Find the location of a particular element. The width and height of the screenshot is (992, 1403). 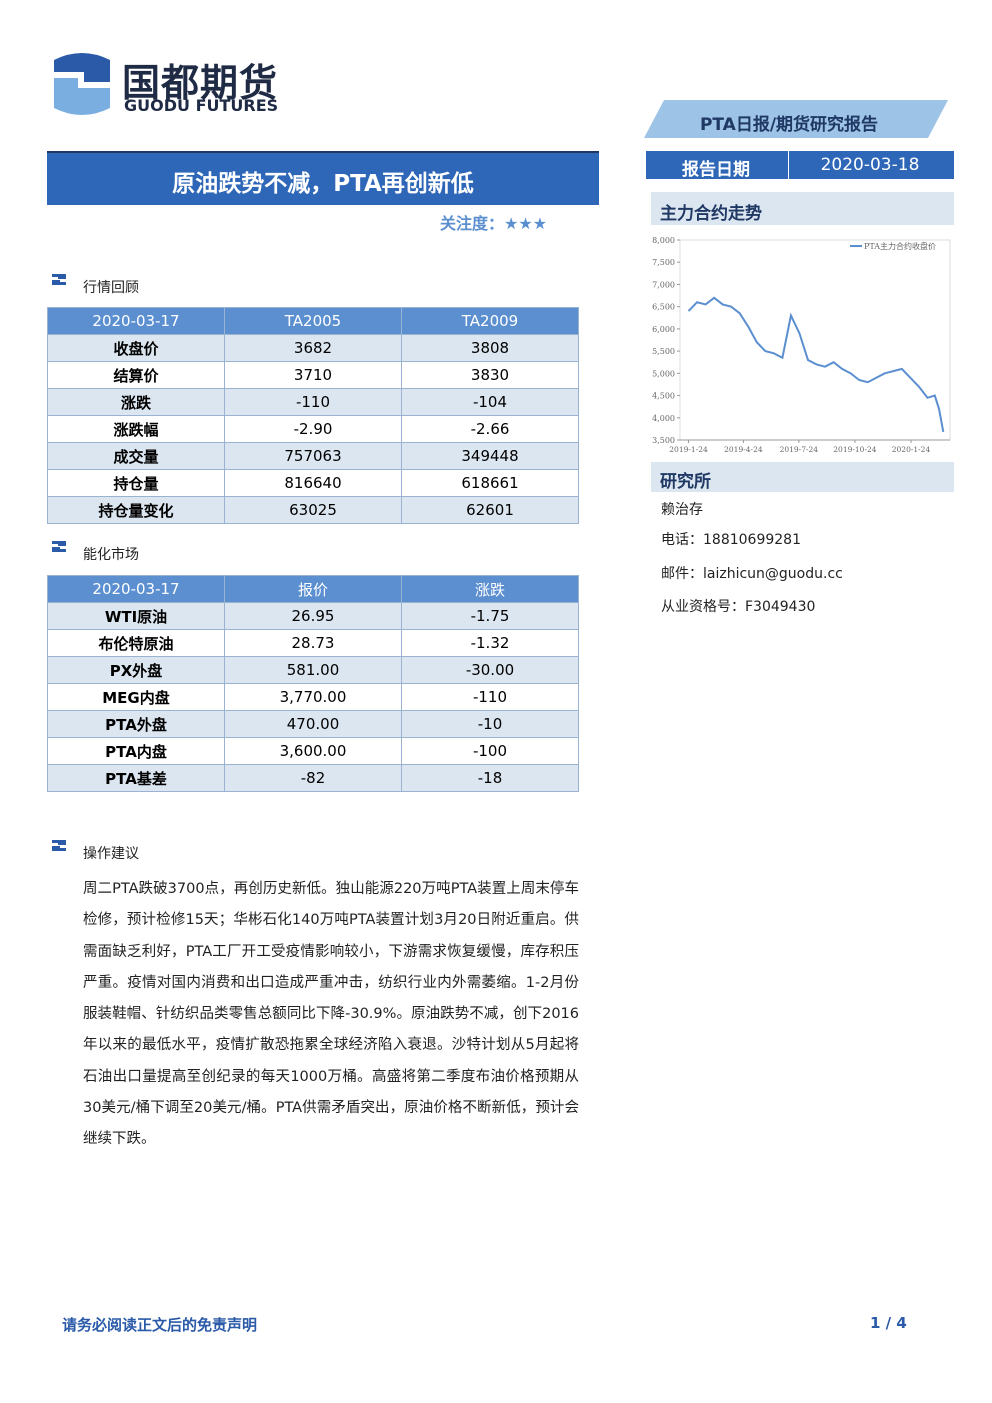

y-tick-label: 7,500 is located at coordinates (663, 262).